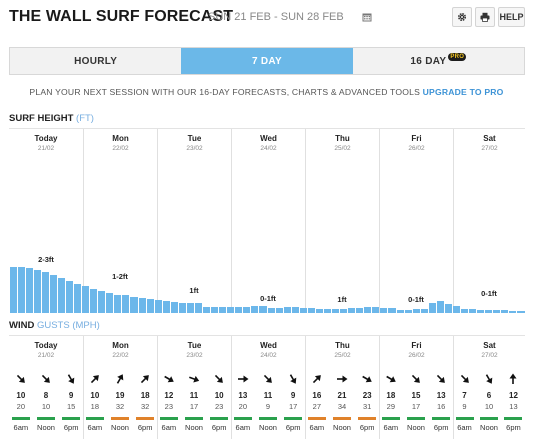 The image size is (533, 442). I want to click on day-date: 24/02, so click(268, 355).